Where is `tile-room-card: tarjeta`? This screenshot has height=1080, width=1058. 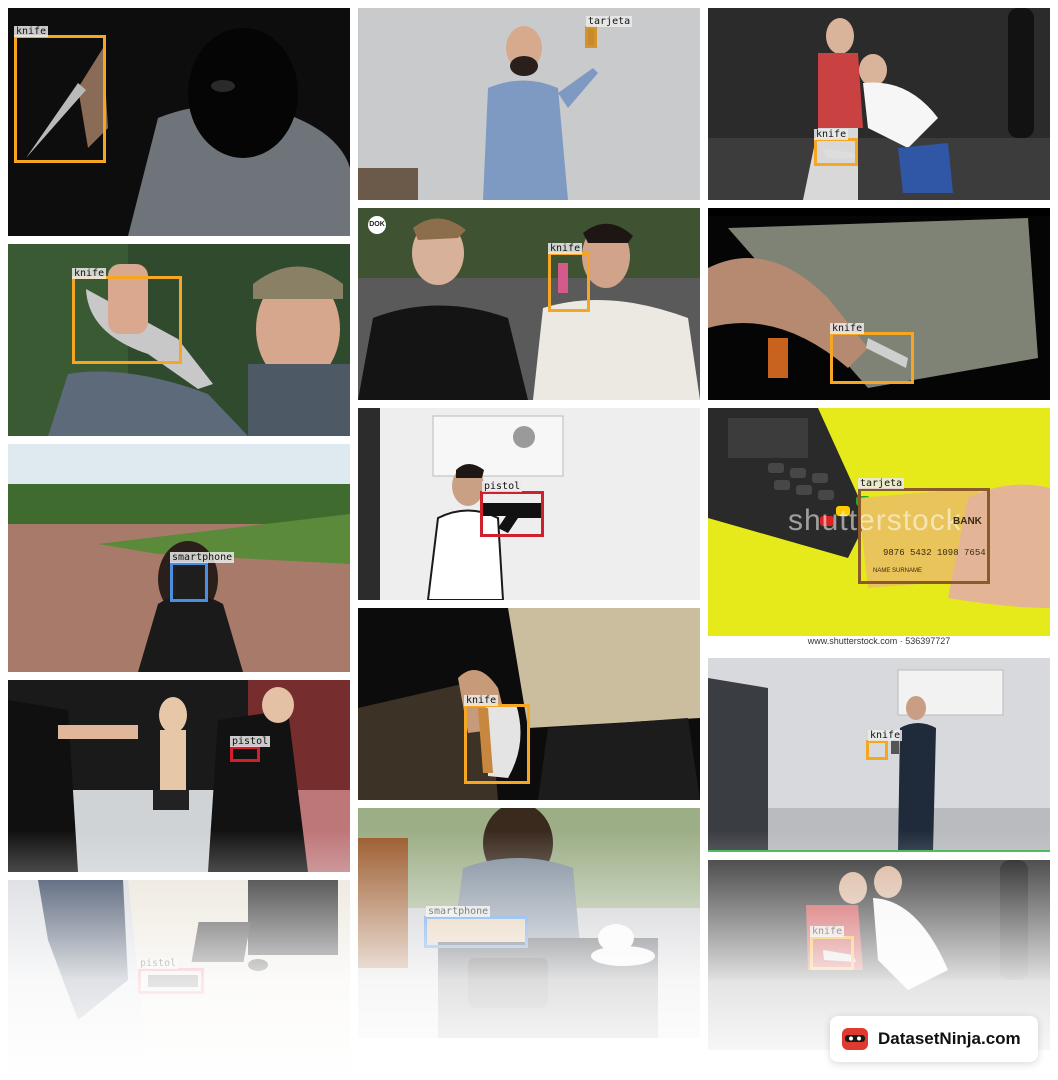
tile-room-card: tarjeta is located at coordinates (529, 104).